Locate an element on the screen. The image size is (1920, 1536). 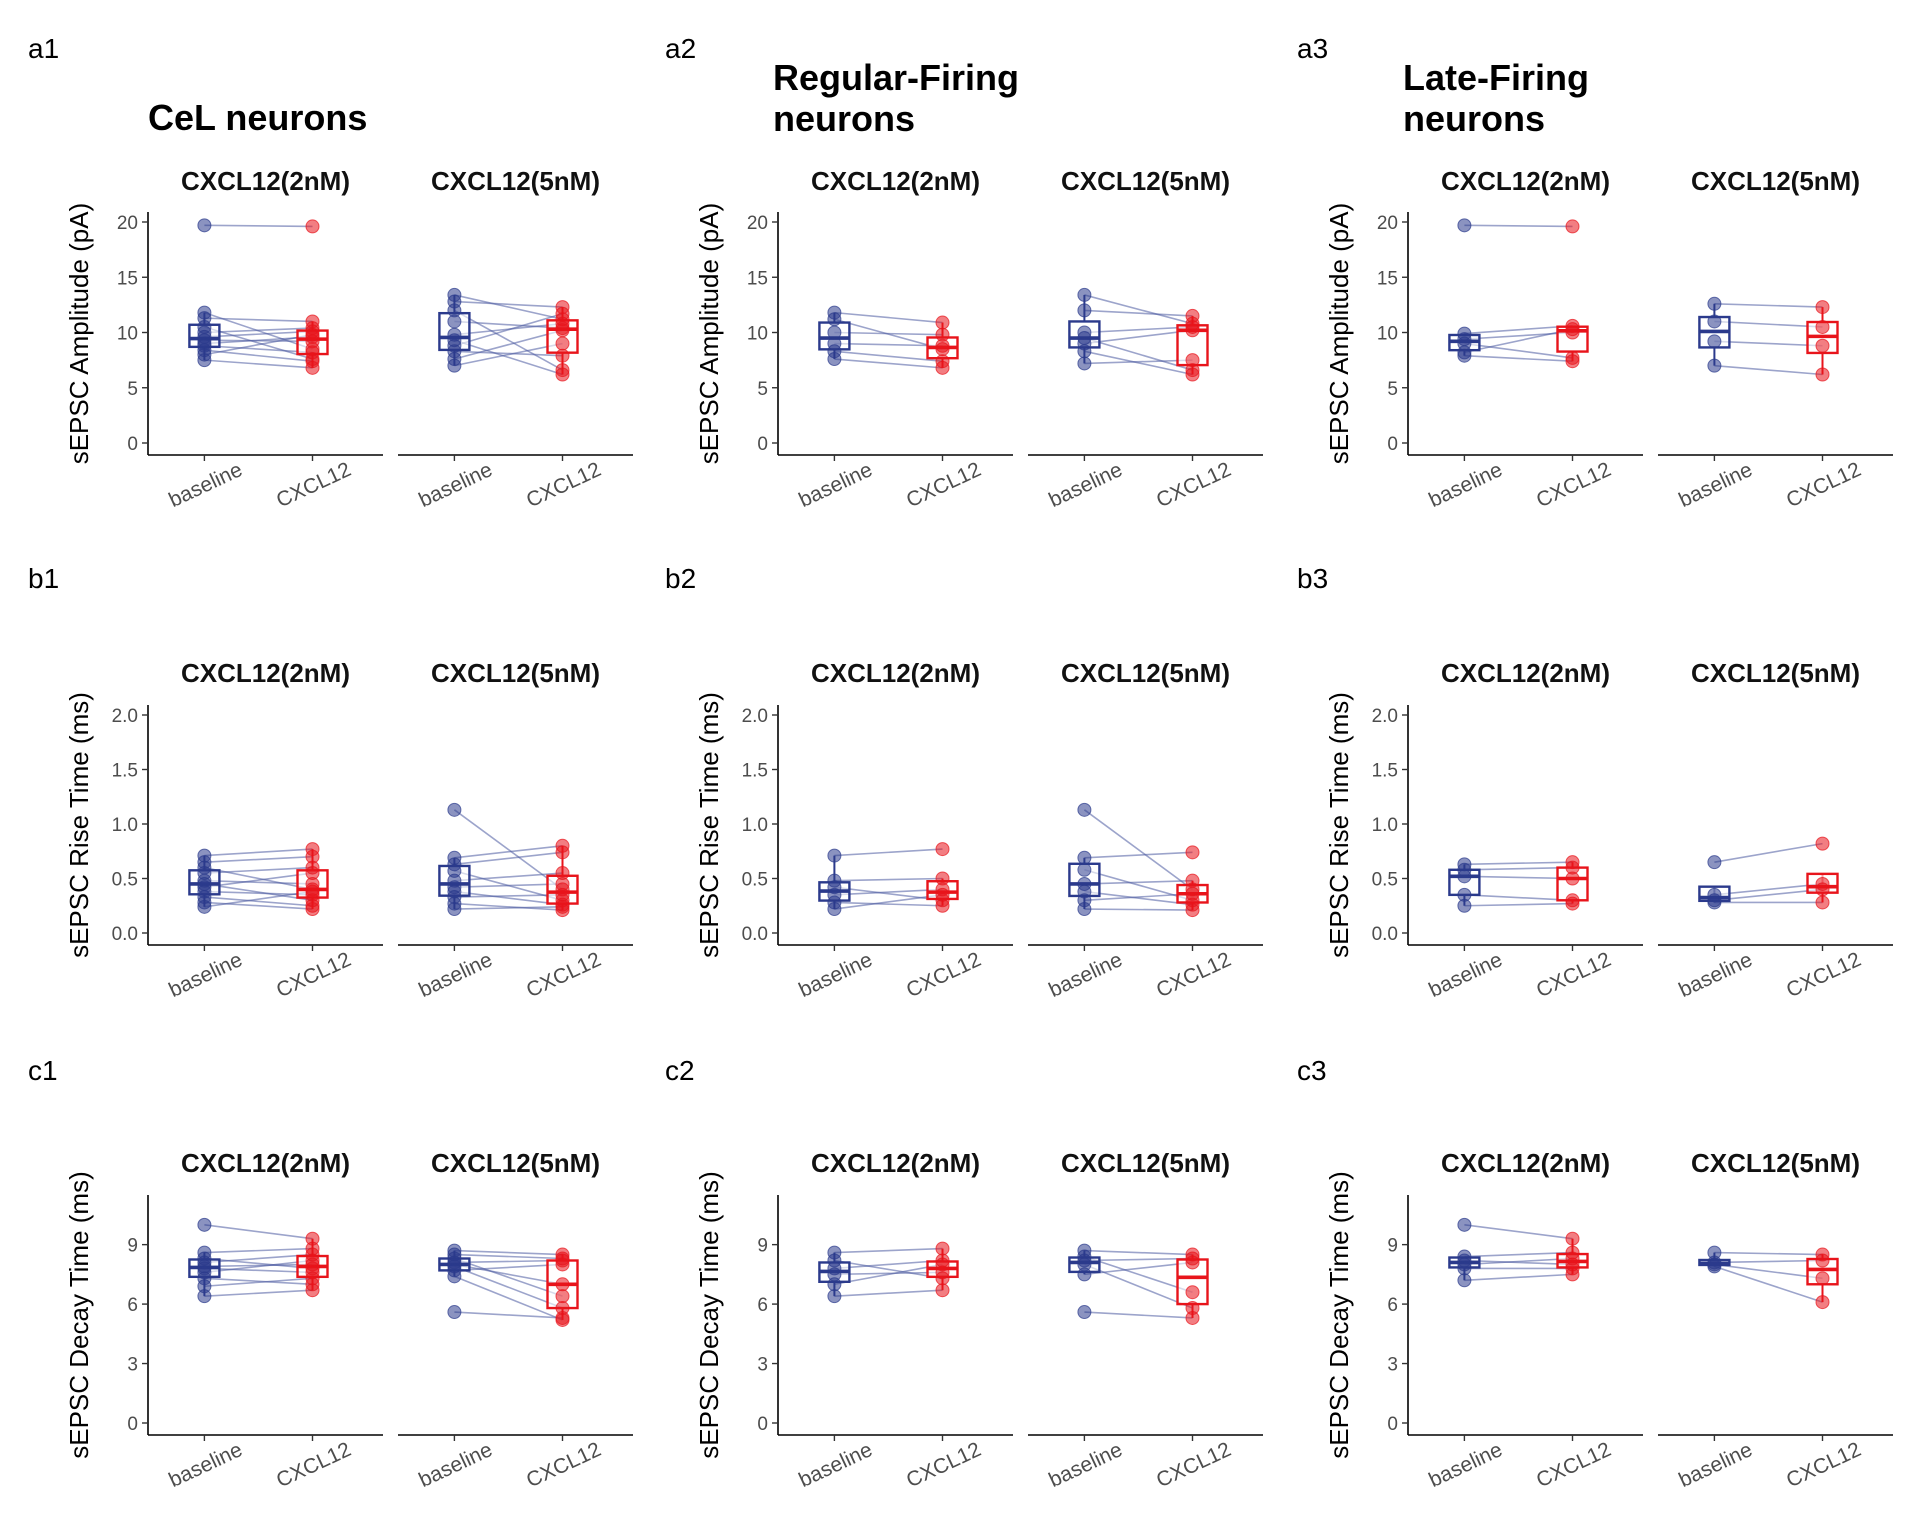
facet-b2-2: CXCL12(5nM) baseline CXCL12 is located at coordinates (1145, 830).